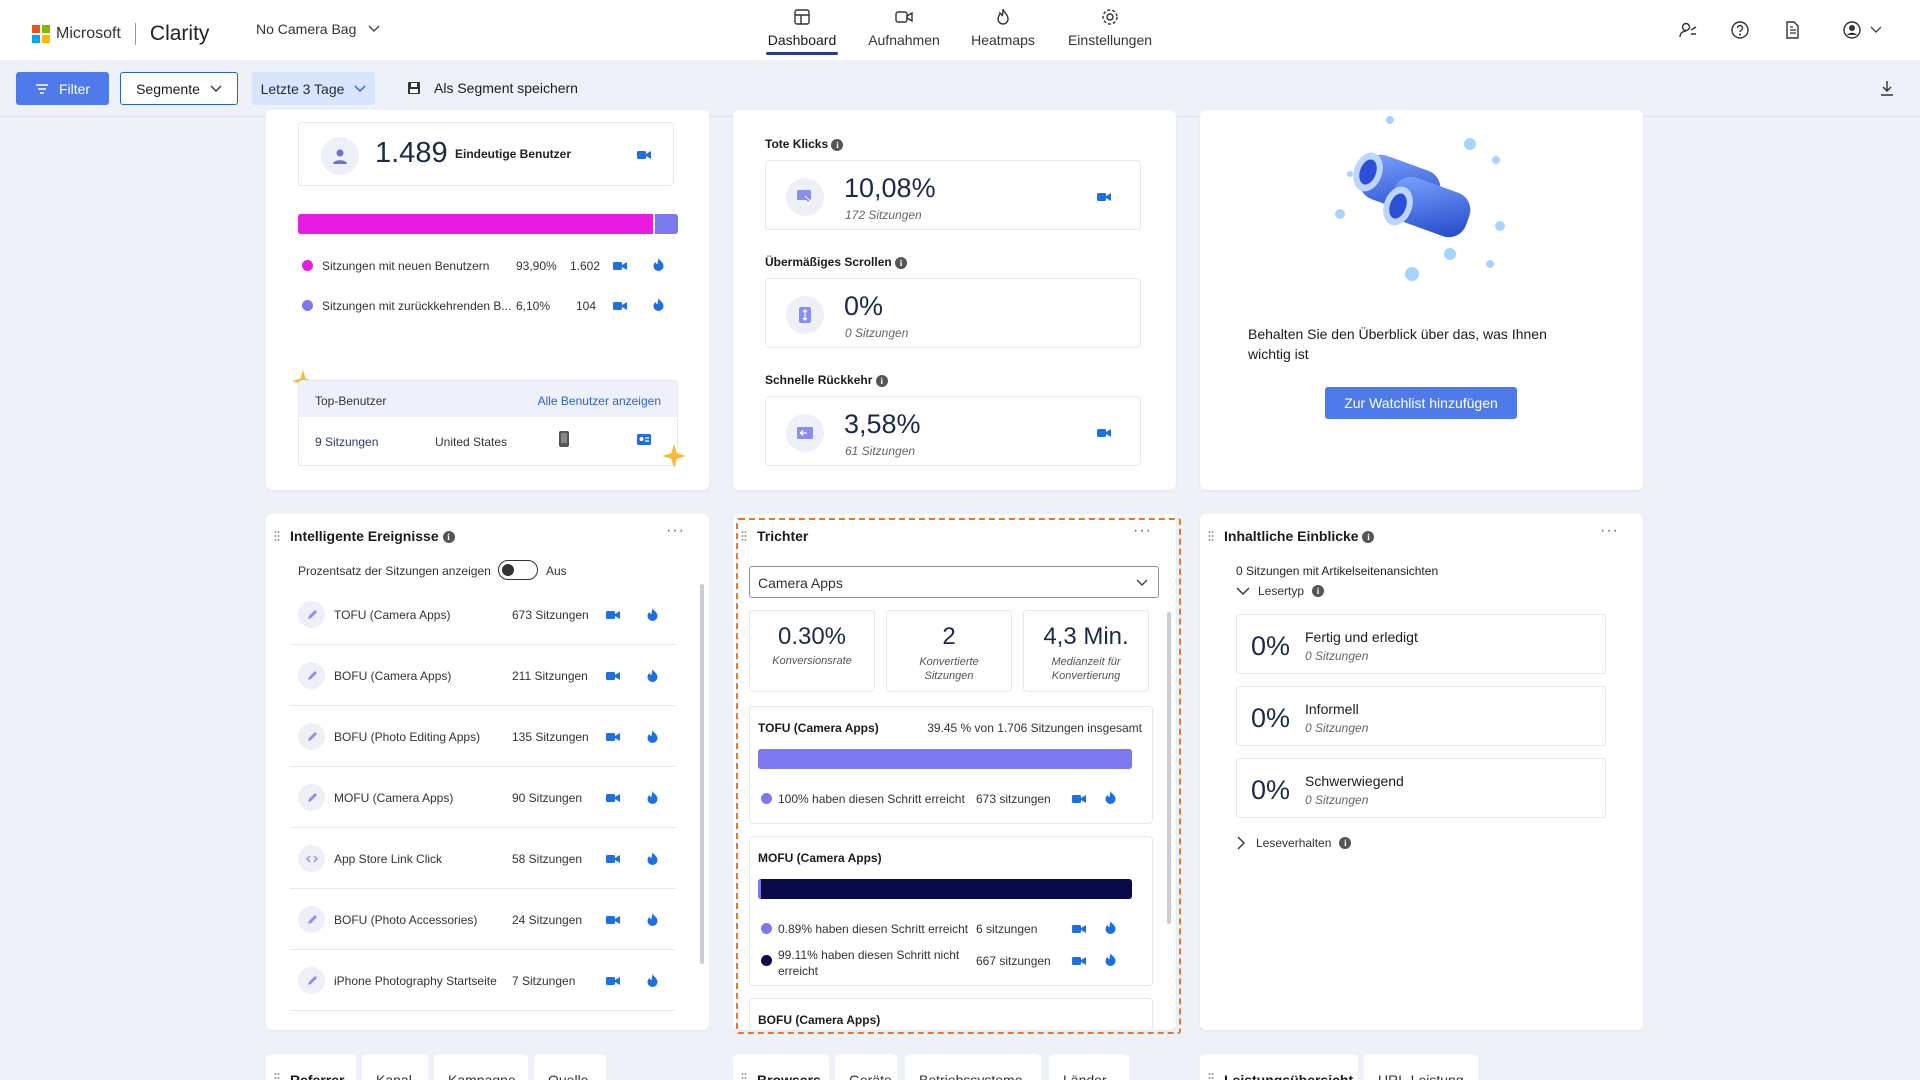 Image resolution: width=1920 pixels, height=1080 pixels. What do you see at coordinates (120, 34) in the screenshot?
I see `microsoft-clarity-logo: Microsoft Clarity` at bounding box center [120, 34].